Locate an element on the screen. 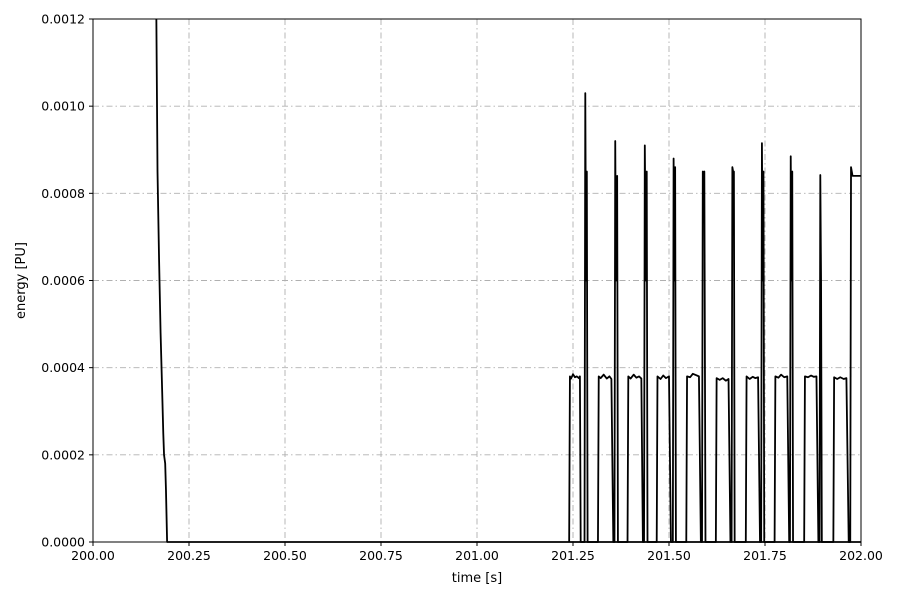  y-tick-label: 0.0004 is located at coordinates (63, 367).